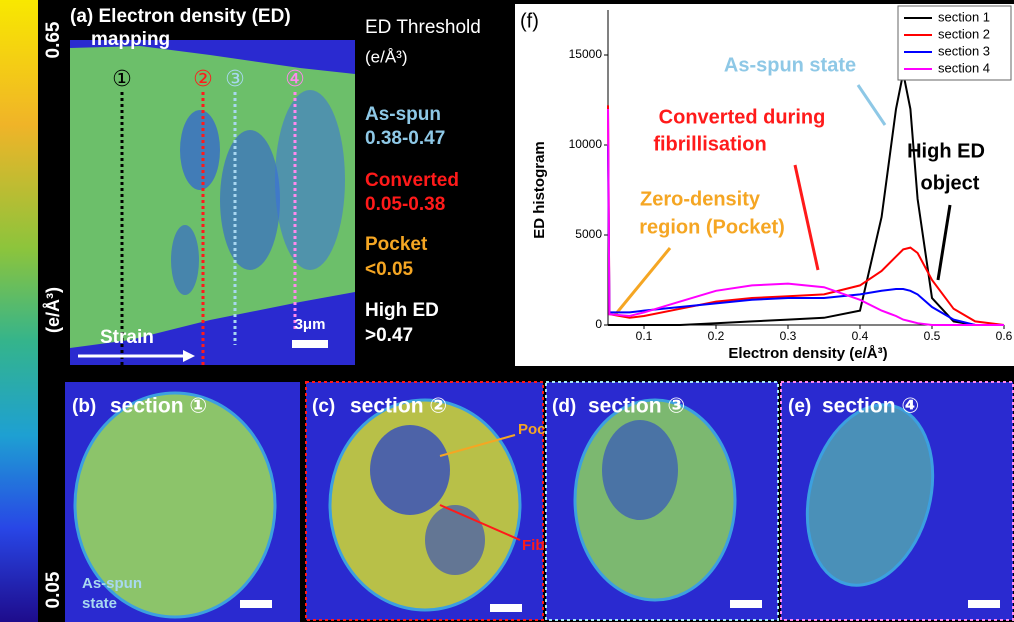 This screenshot has height=622, width=1014. I want to click on y-tick-label: 5000, so click(588, 234).